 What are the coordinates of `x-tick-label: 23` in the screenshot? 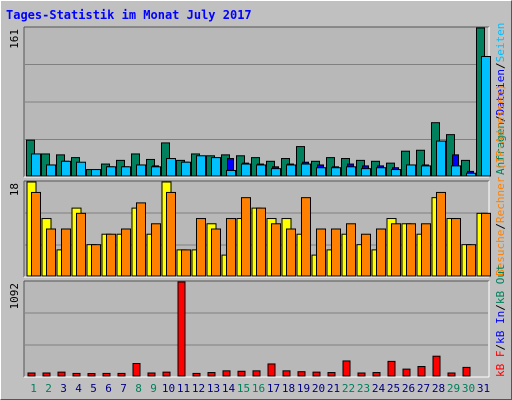 It's located at (363, 388).